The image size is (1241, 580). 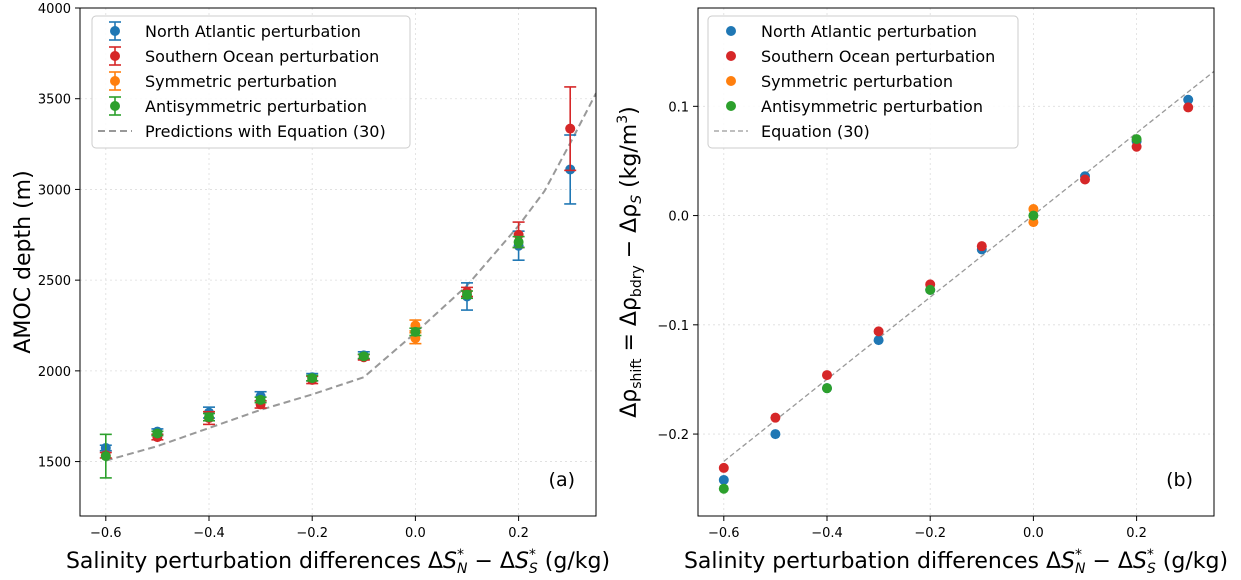 I want to click on legend-label: Equation (30), so click(x=815, y=131).